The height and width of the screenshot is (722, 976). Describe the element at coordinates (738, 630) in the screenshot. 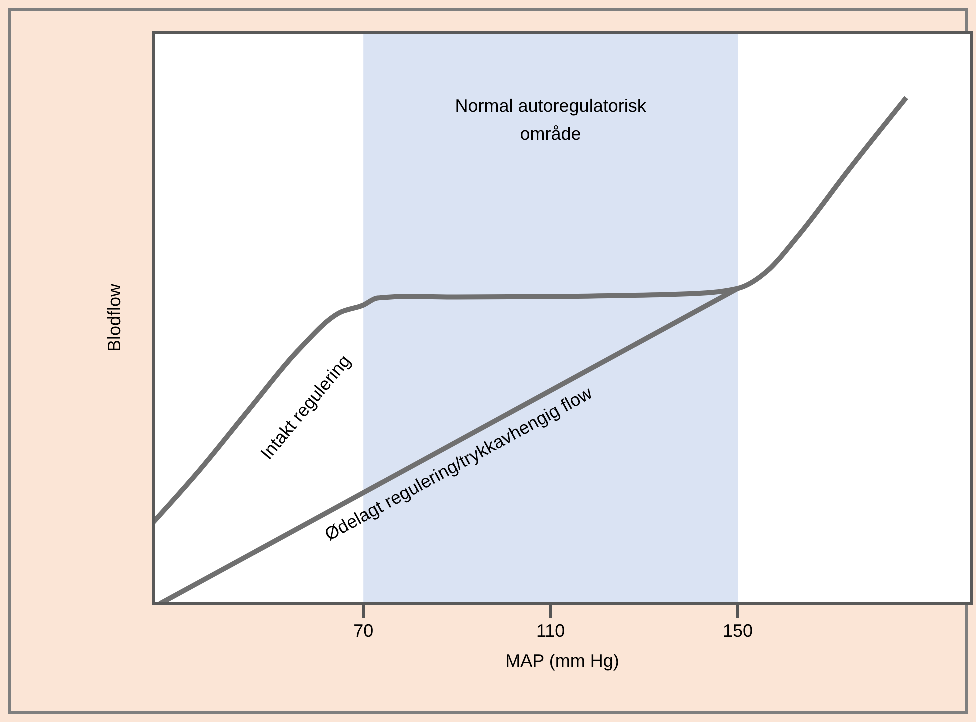

I see `x-tick-label: 150` at that location.